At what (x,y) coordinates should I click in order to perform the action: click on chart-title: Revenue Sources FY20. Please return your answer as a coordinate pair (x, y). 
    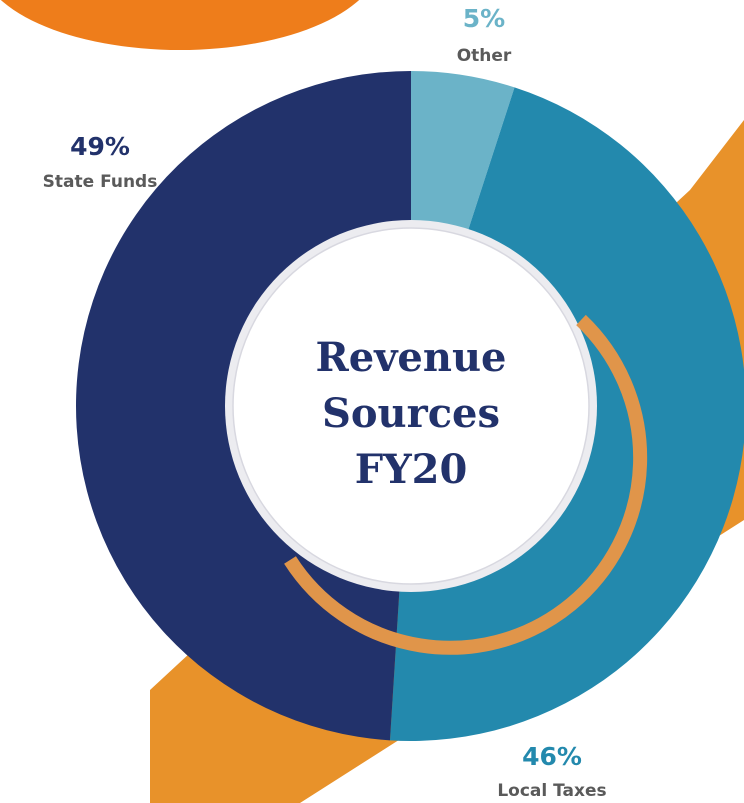
    Looking at the image, I should click on (411, 413).